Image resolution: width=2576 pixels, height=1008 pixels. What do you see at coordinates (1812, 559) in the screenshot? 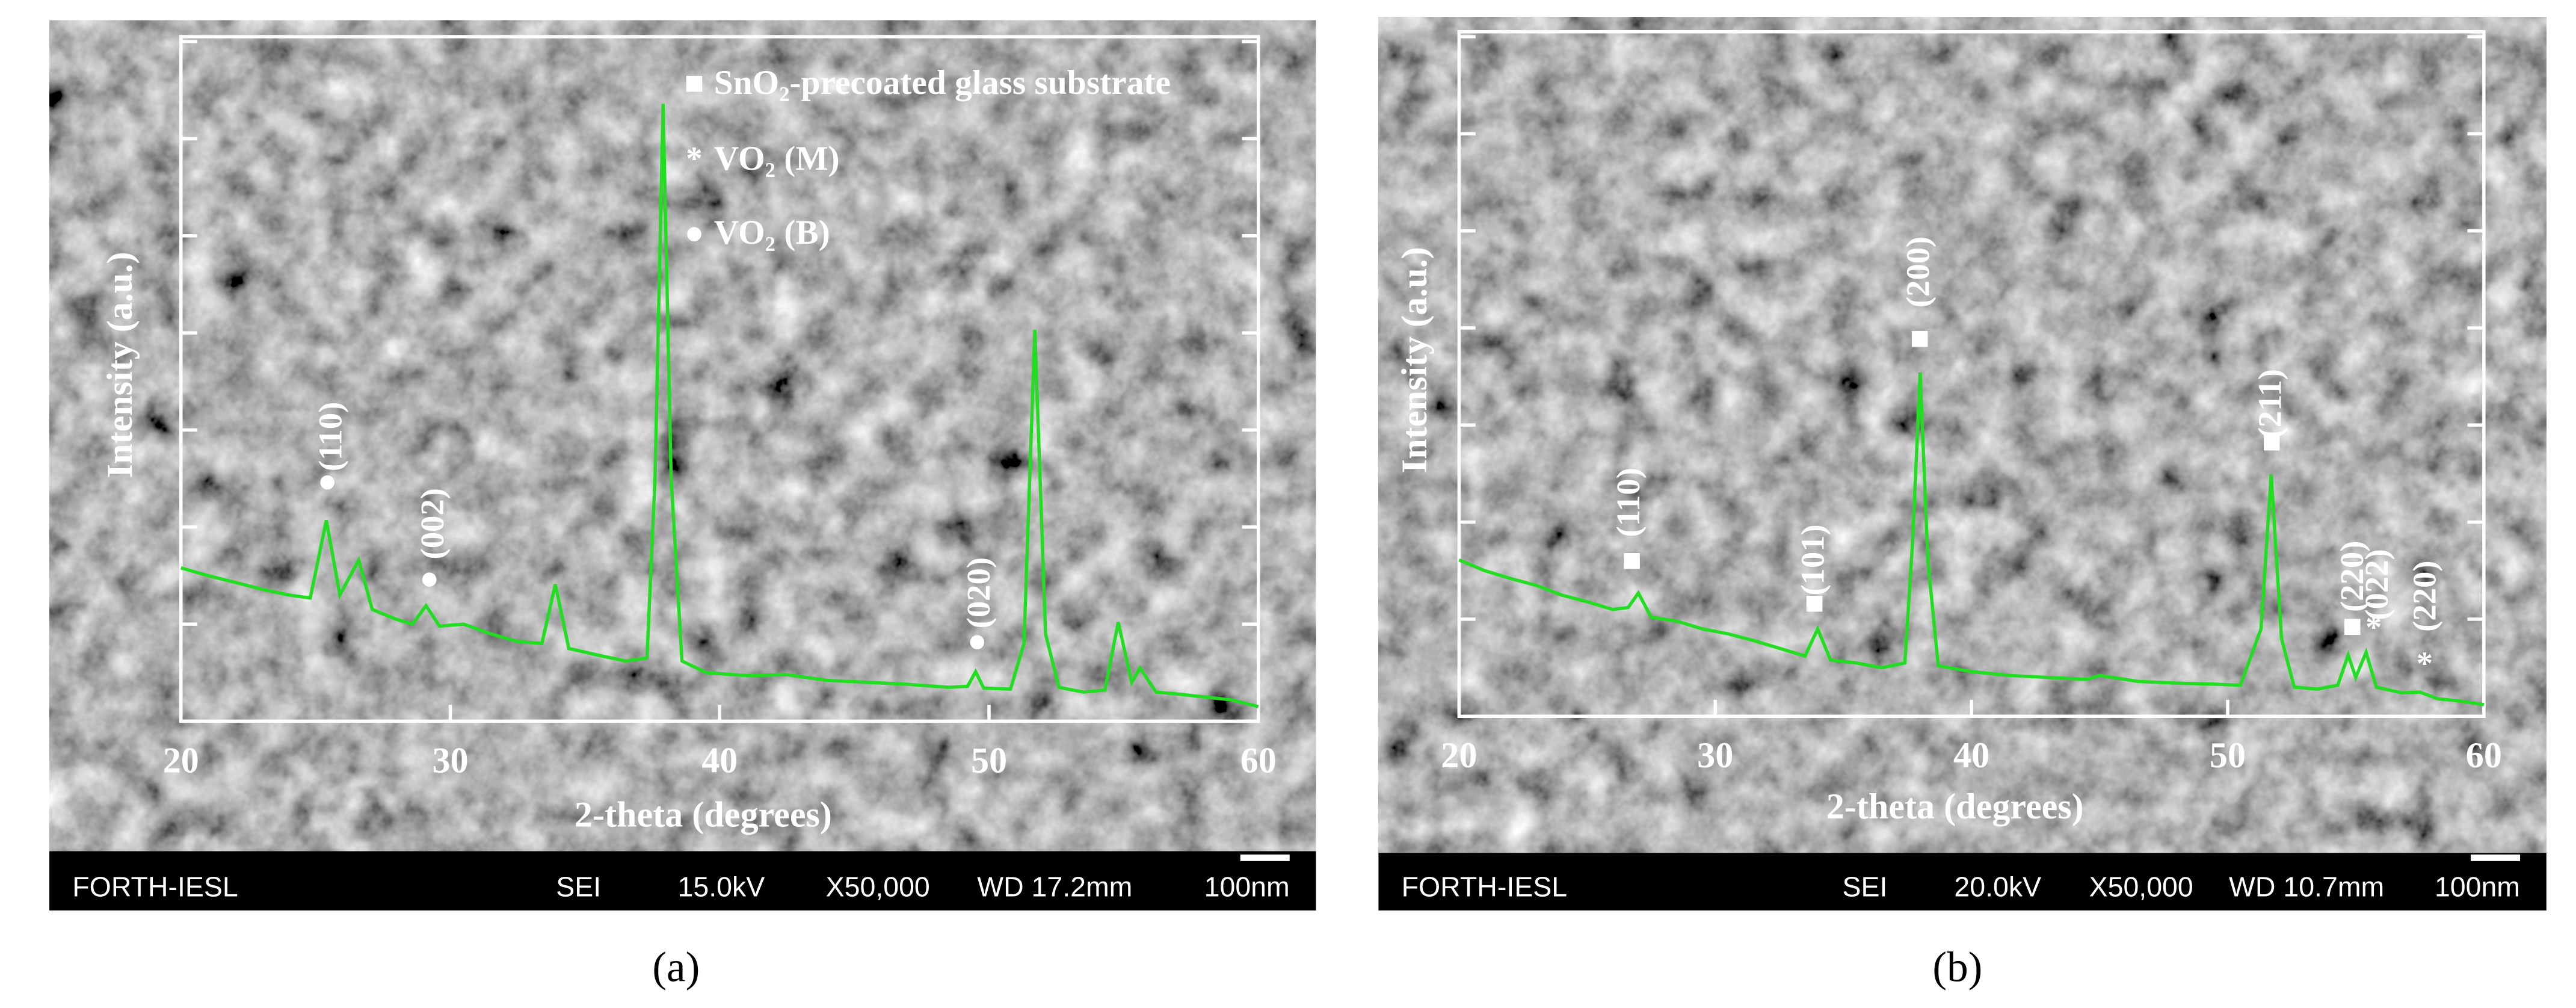
I see `peak-label: (101)` at bounding box center [1812, 559].